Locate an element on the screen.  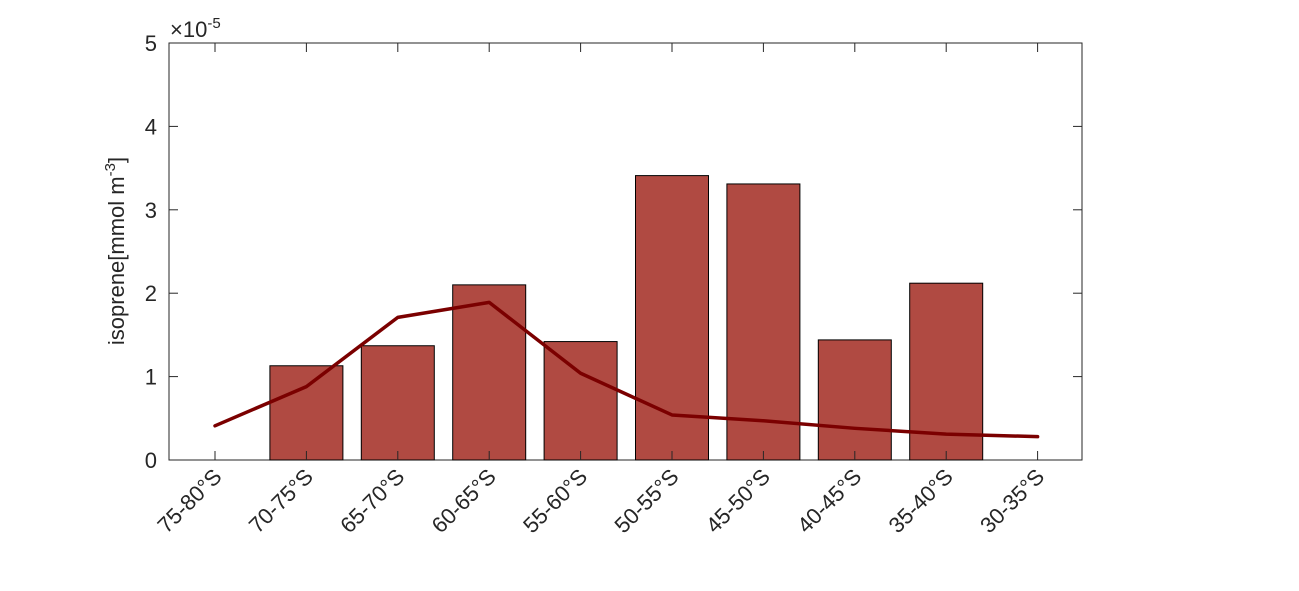
x-tick-label-9: 30-35°S is located at coordinates (1012, 501).